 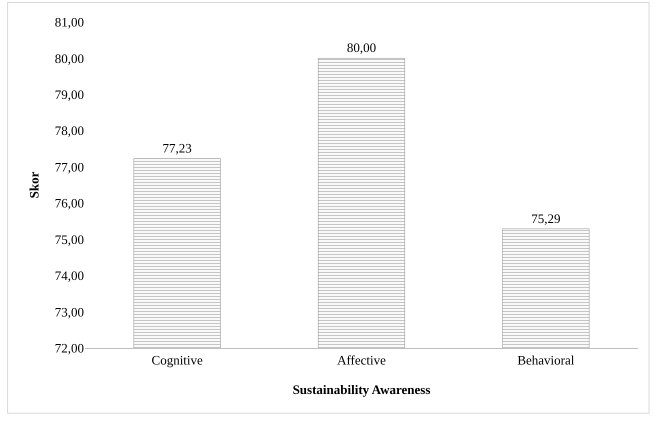 What do you see at coordinates (545, 218) in the screenshot?
I see `data-label: 75,29` at bounding box center [545, 218].